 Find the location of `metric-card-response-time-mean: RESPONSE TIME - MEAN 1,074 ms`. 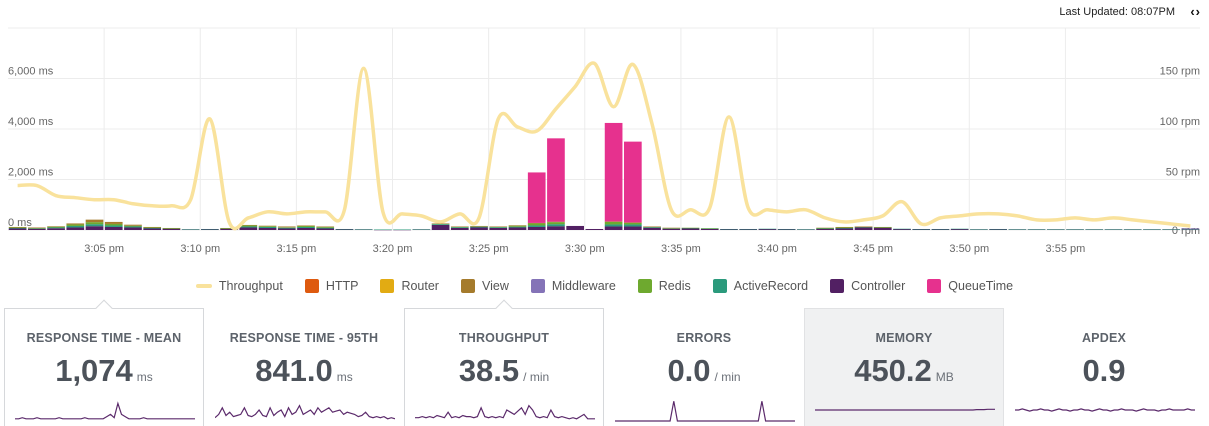

metric-card-response-time-mean: RESPONSE TIME - MEAN 1,074 ms is located at coordinates (104, 362).